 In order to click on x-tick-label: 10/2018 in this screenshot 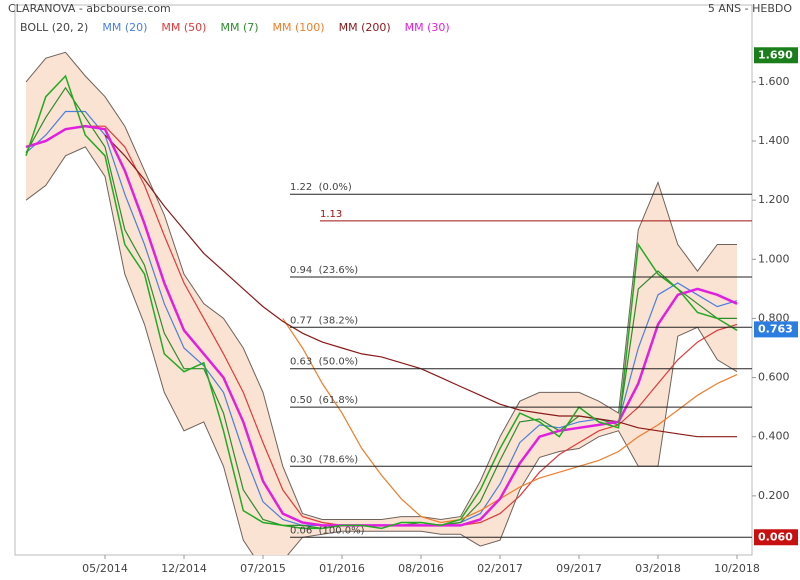, I will do `click(737, 568)`.